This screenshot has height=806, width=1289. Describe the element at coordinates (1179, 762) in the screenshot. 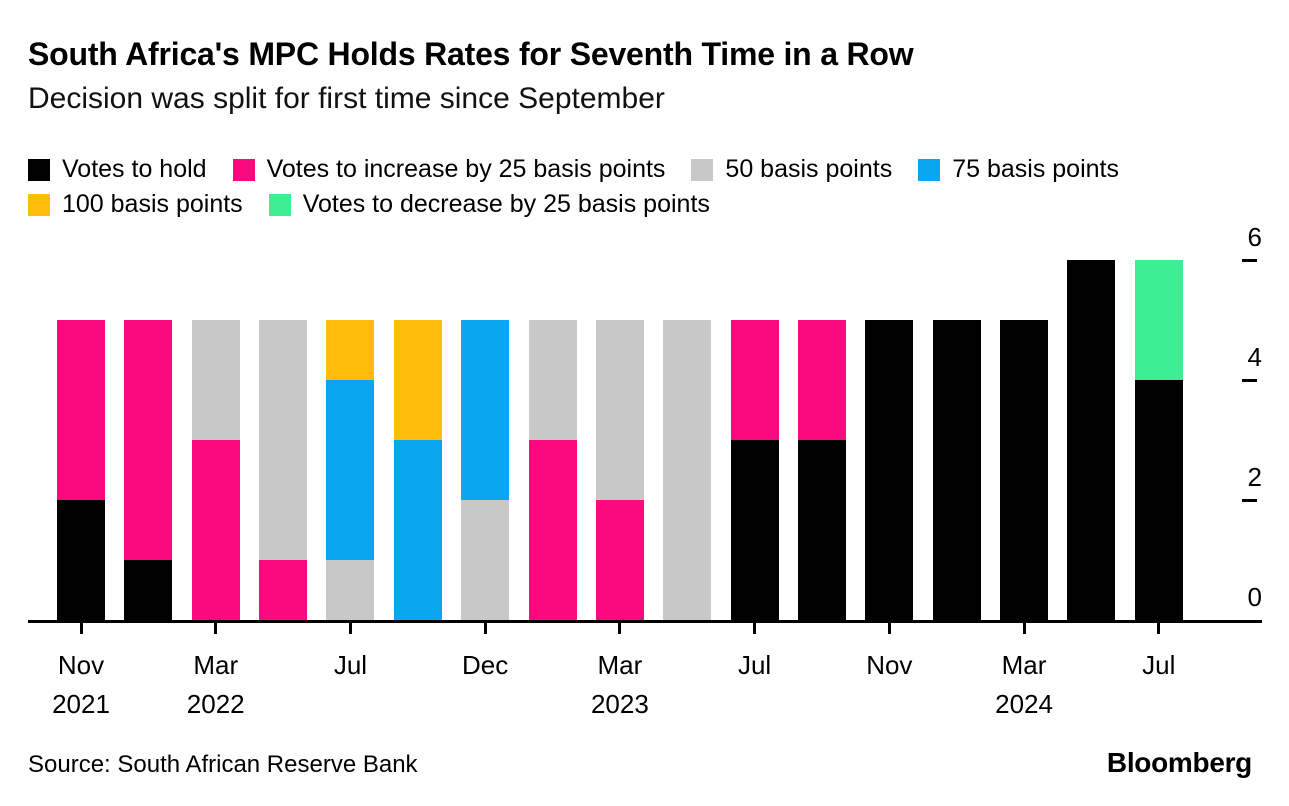

I see `bloomberg-logo: Bloomberg` at that location.